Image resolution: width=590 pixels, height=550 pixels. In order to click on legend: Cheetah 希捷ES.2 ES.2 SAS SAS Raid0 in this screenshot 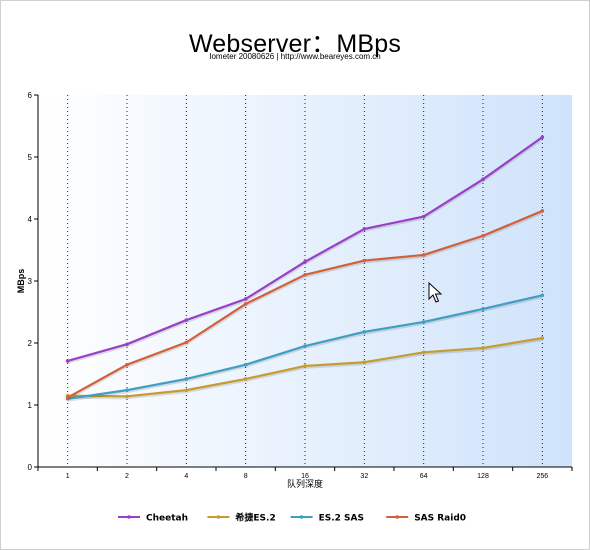, I will do `click(292, 518)`.